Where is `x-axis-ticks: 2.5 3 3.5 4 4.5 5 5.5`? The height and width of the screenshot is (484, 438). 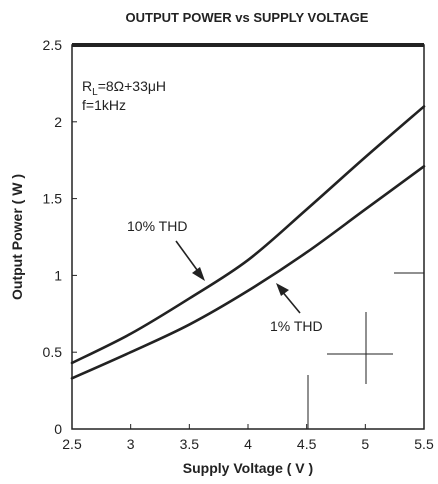 x-axis-ticks: 2.5 3 3.5 4 4.5 5 5.5 is located at coordinates (248, 438).